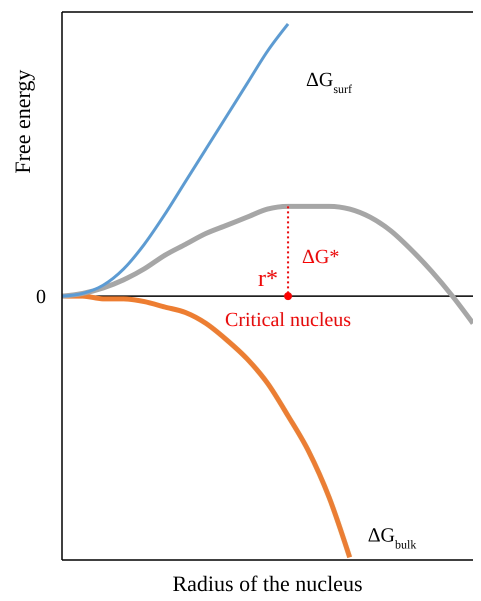 The height and width of the screenshot is (601, 481). What do you see at coordinates (392, 538) in the screenshot?
I see `series-label: ΔG$_{bulk}$` at bounding box center [392, 538].